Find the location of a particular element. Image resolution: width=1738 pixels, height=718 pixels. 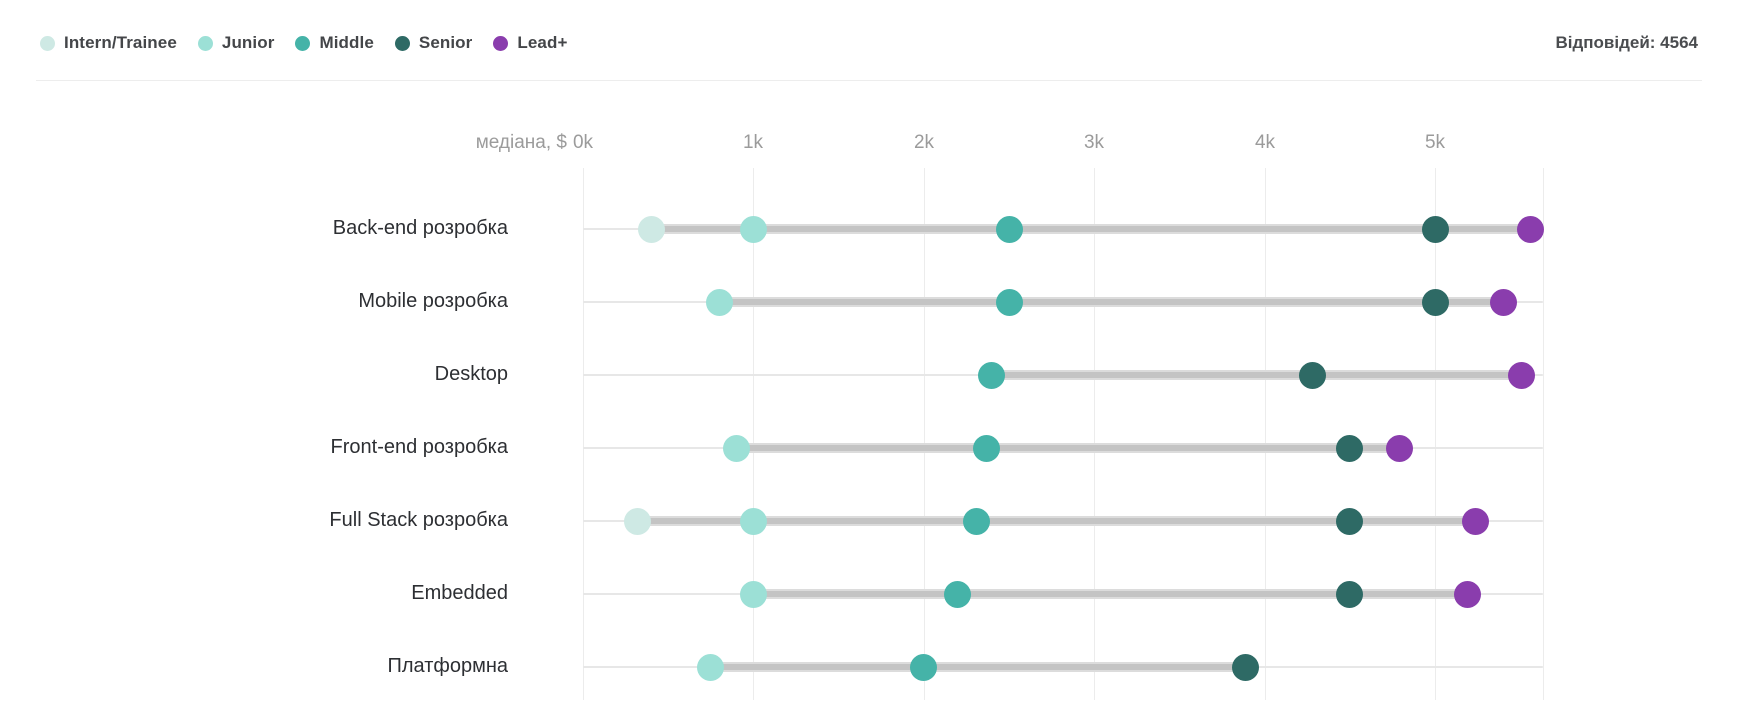

legend: Intern/Trainee Junior Middle Senior Lead+ is located at coordinates (304, 43).